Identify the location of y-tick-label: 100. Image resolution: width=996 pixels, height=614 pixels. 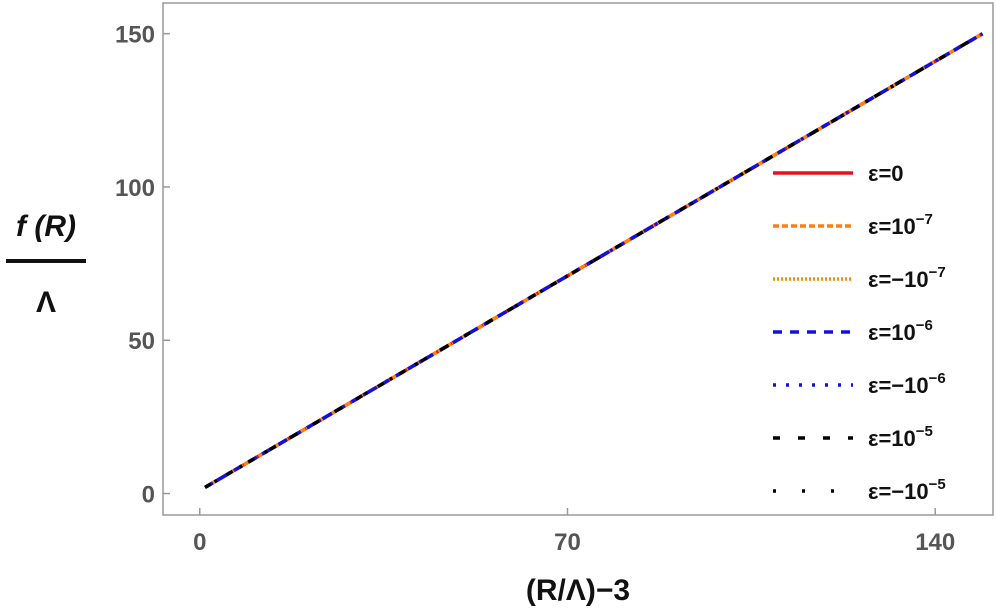
(135, 188).